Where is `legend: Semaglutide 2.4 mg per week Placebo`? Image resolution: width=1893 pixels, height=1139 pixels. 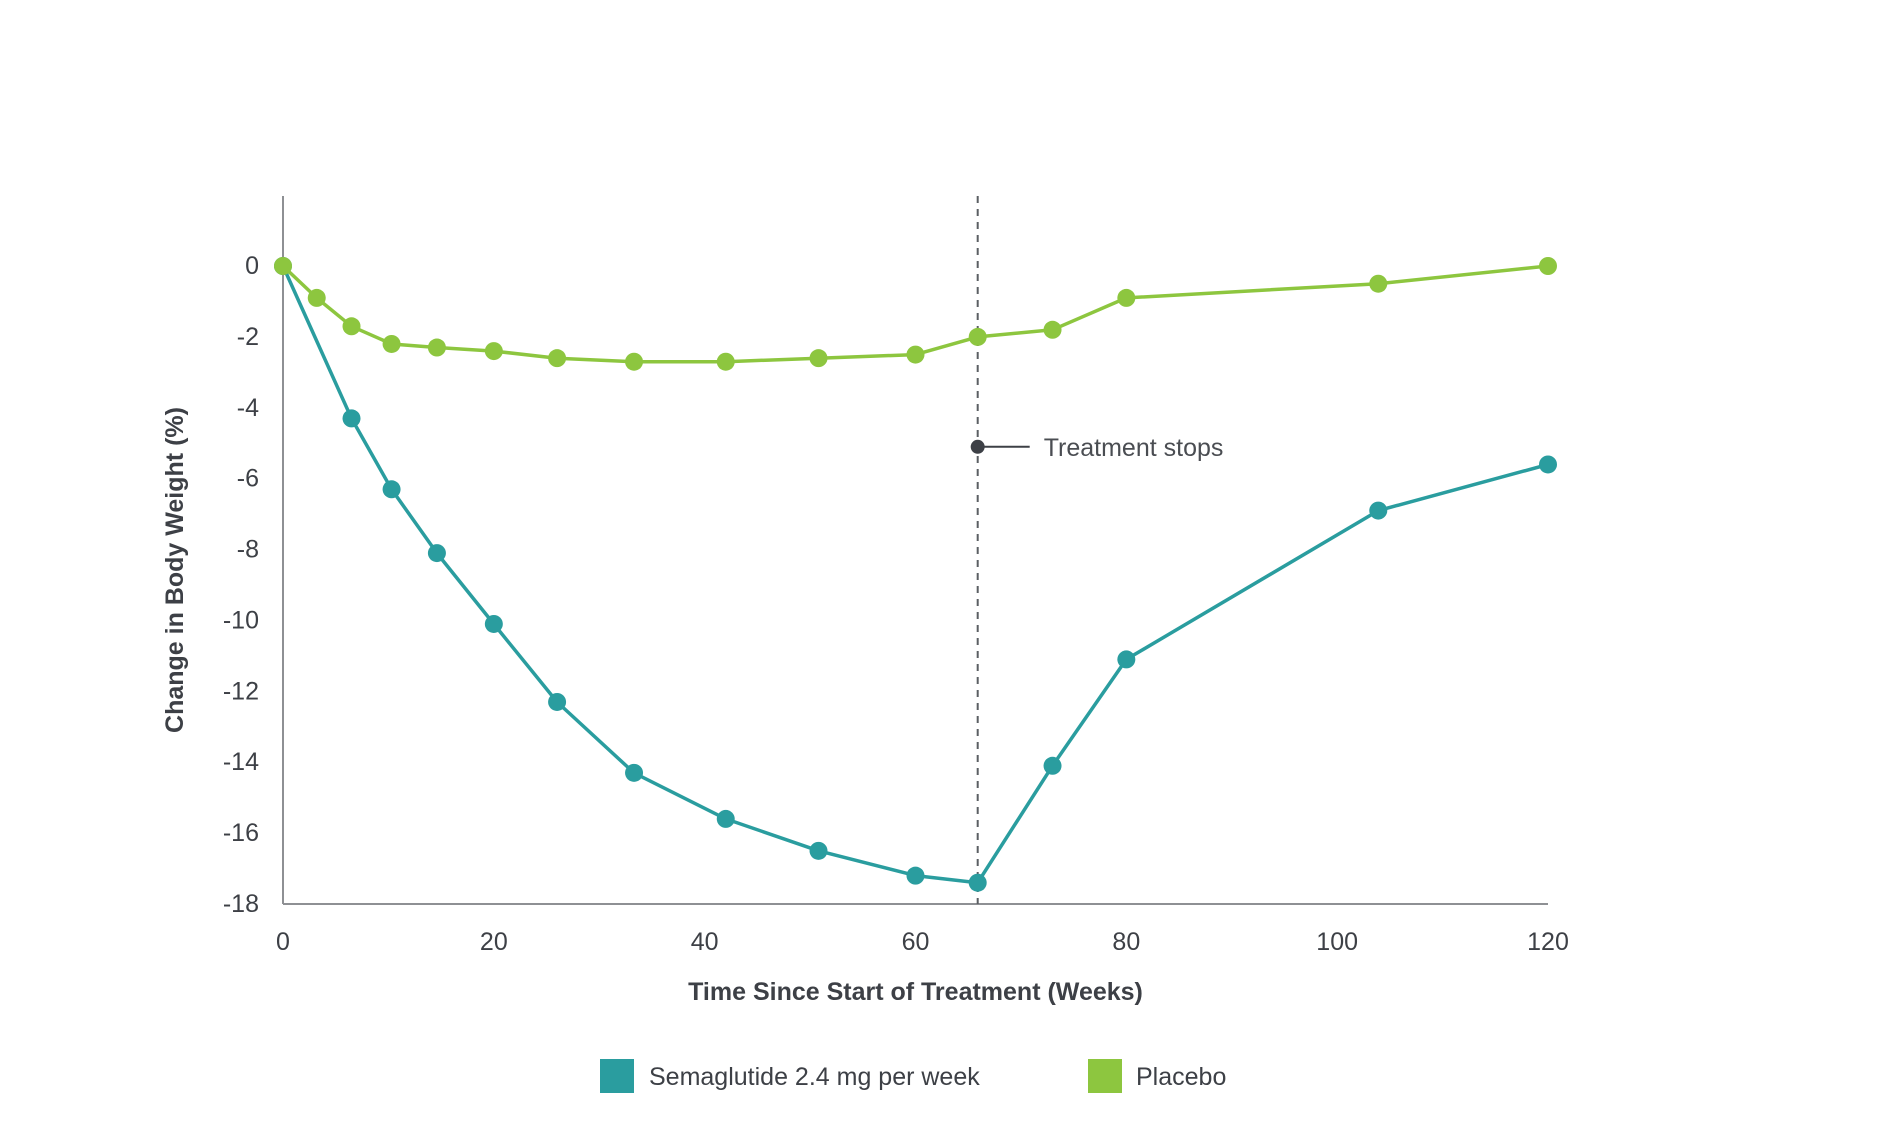
legend: Semaglutide 2.4 mg per week Placebo is located at coordinates (913, 1076).